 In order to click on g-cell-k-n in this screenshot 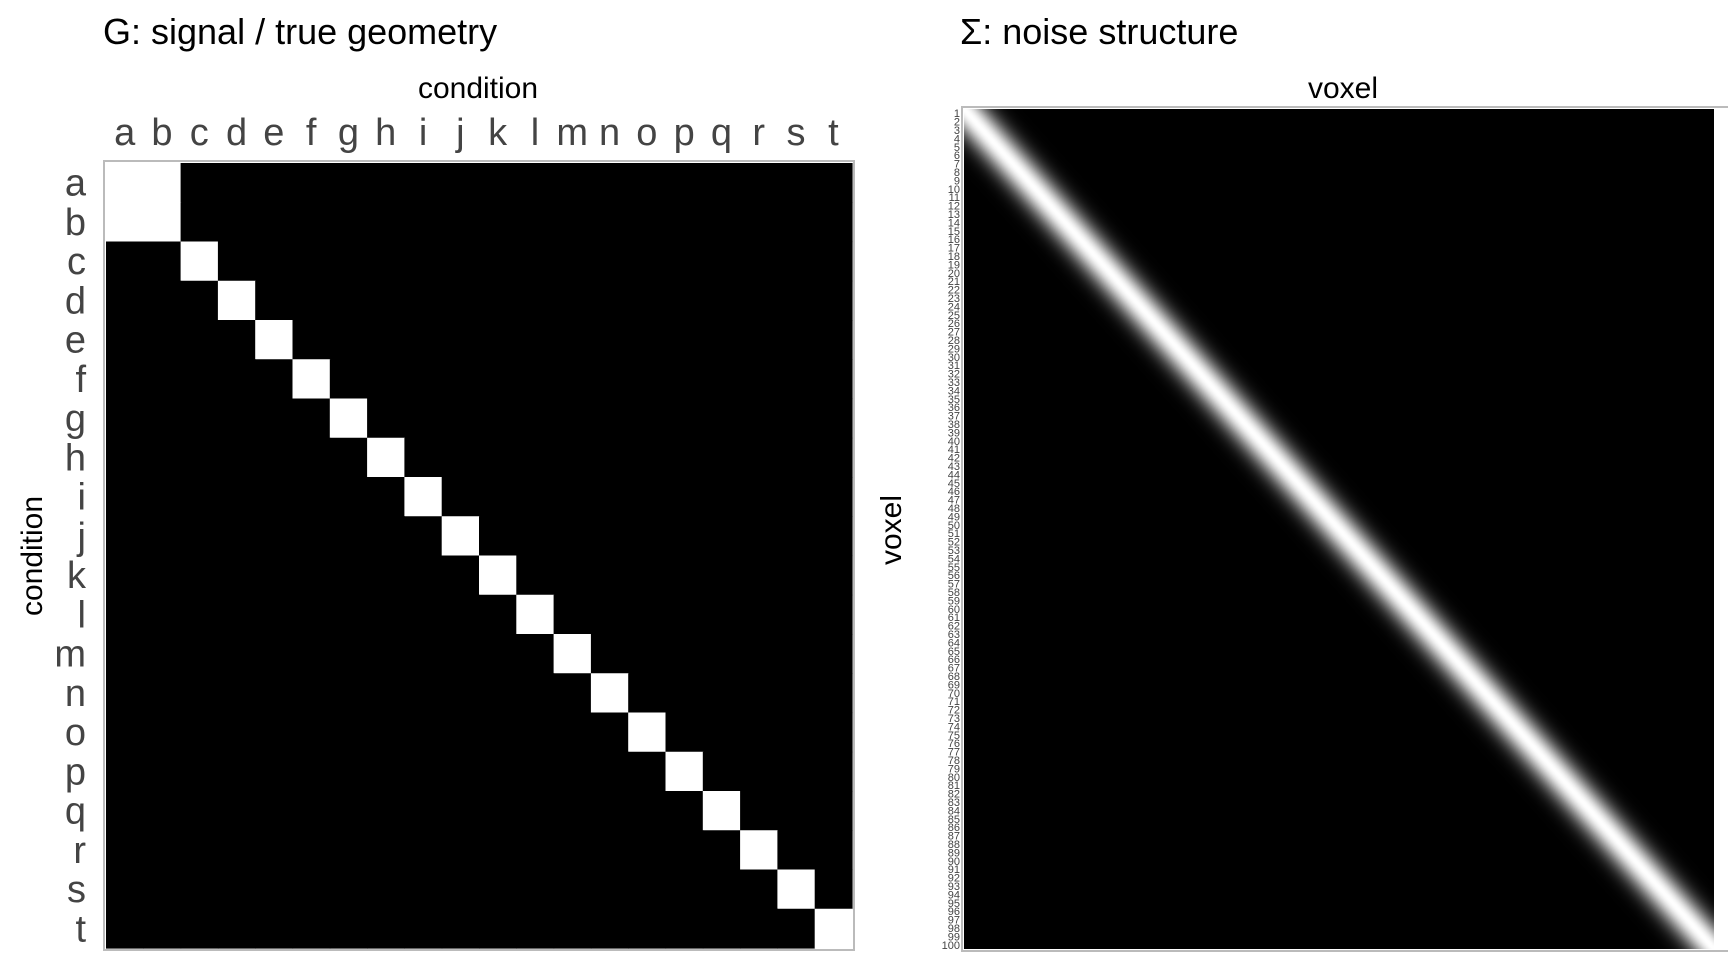, I will do `click(609, 575)`.